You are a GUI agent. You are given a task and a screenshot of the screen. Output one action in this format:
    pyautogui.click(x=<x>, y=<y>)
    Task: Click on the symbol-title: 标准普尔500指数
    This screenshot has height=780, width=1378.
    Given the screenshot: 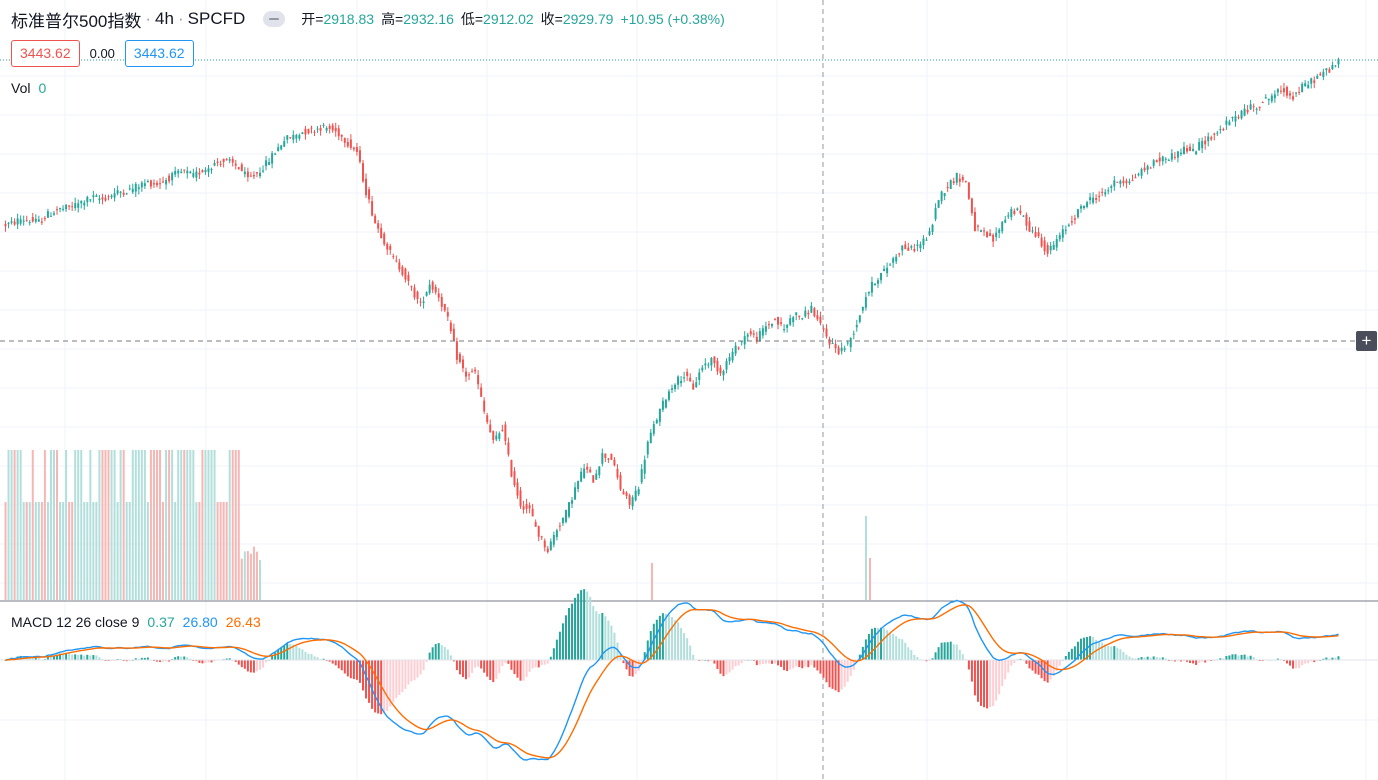 What is the action you would take?
    pyautogui.click(x=76, y=21)
    